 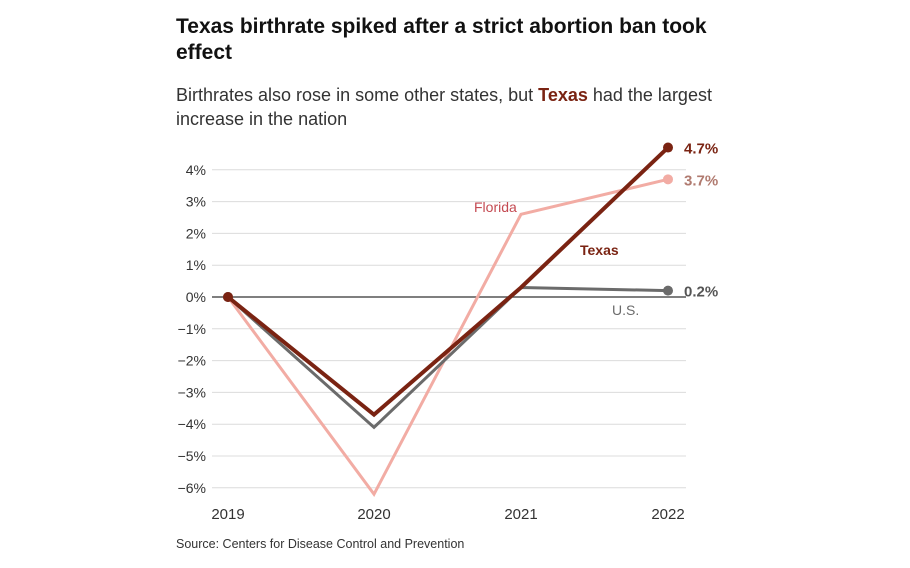 I want to click on series-label-texas: Texas, so click(x=599, y=250).